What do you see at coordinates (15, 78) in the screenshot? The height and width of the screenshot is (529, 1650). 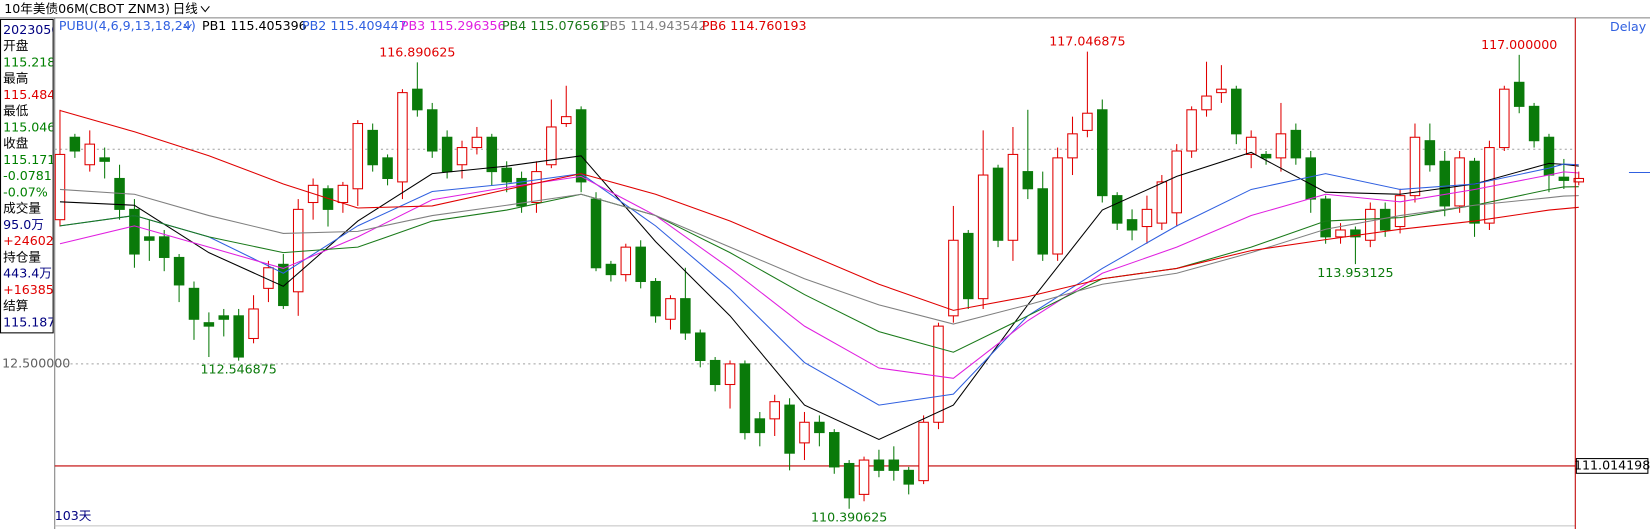 I see `info-item: 最高` at bounding box center [15, 78].